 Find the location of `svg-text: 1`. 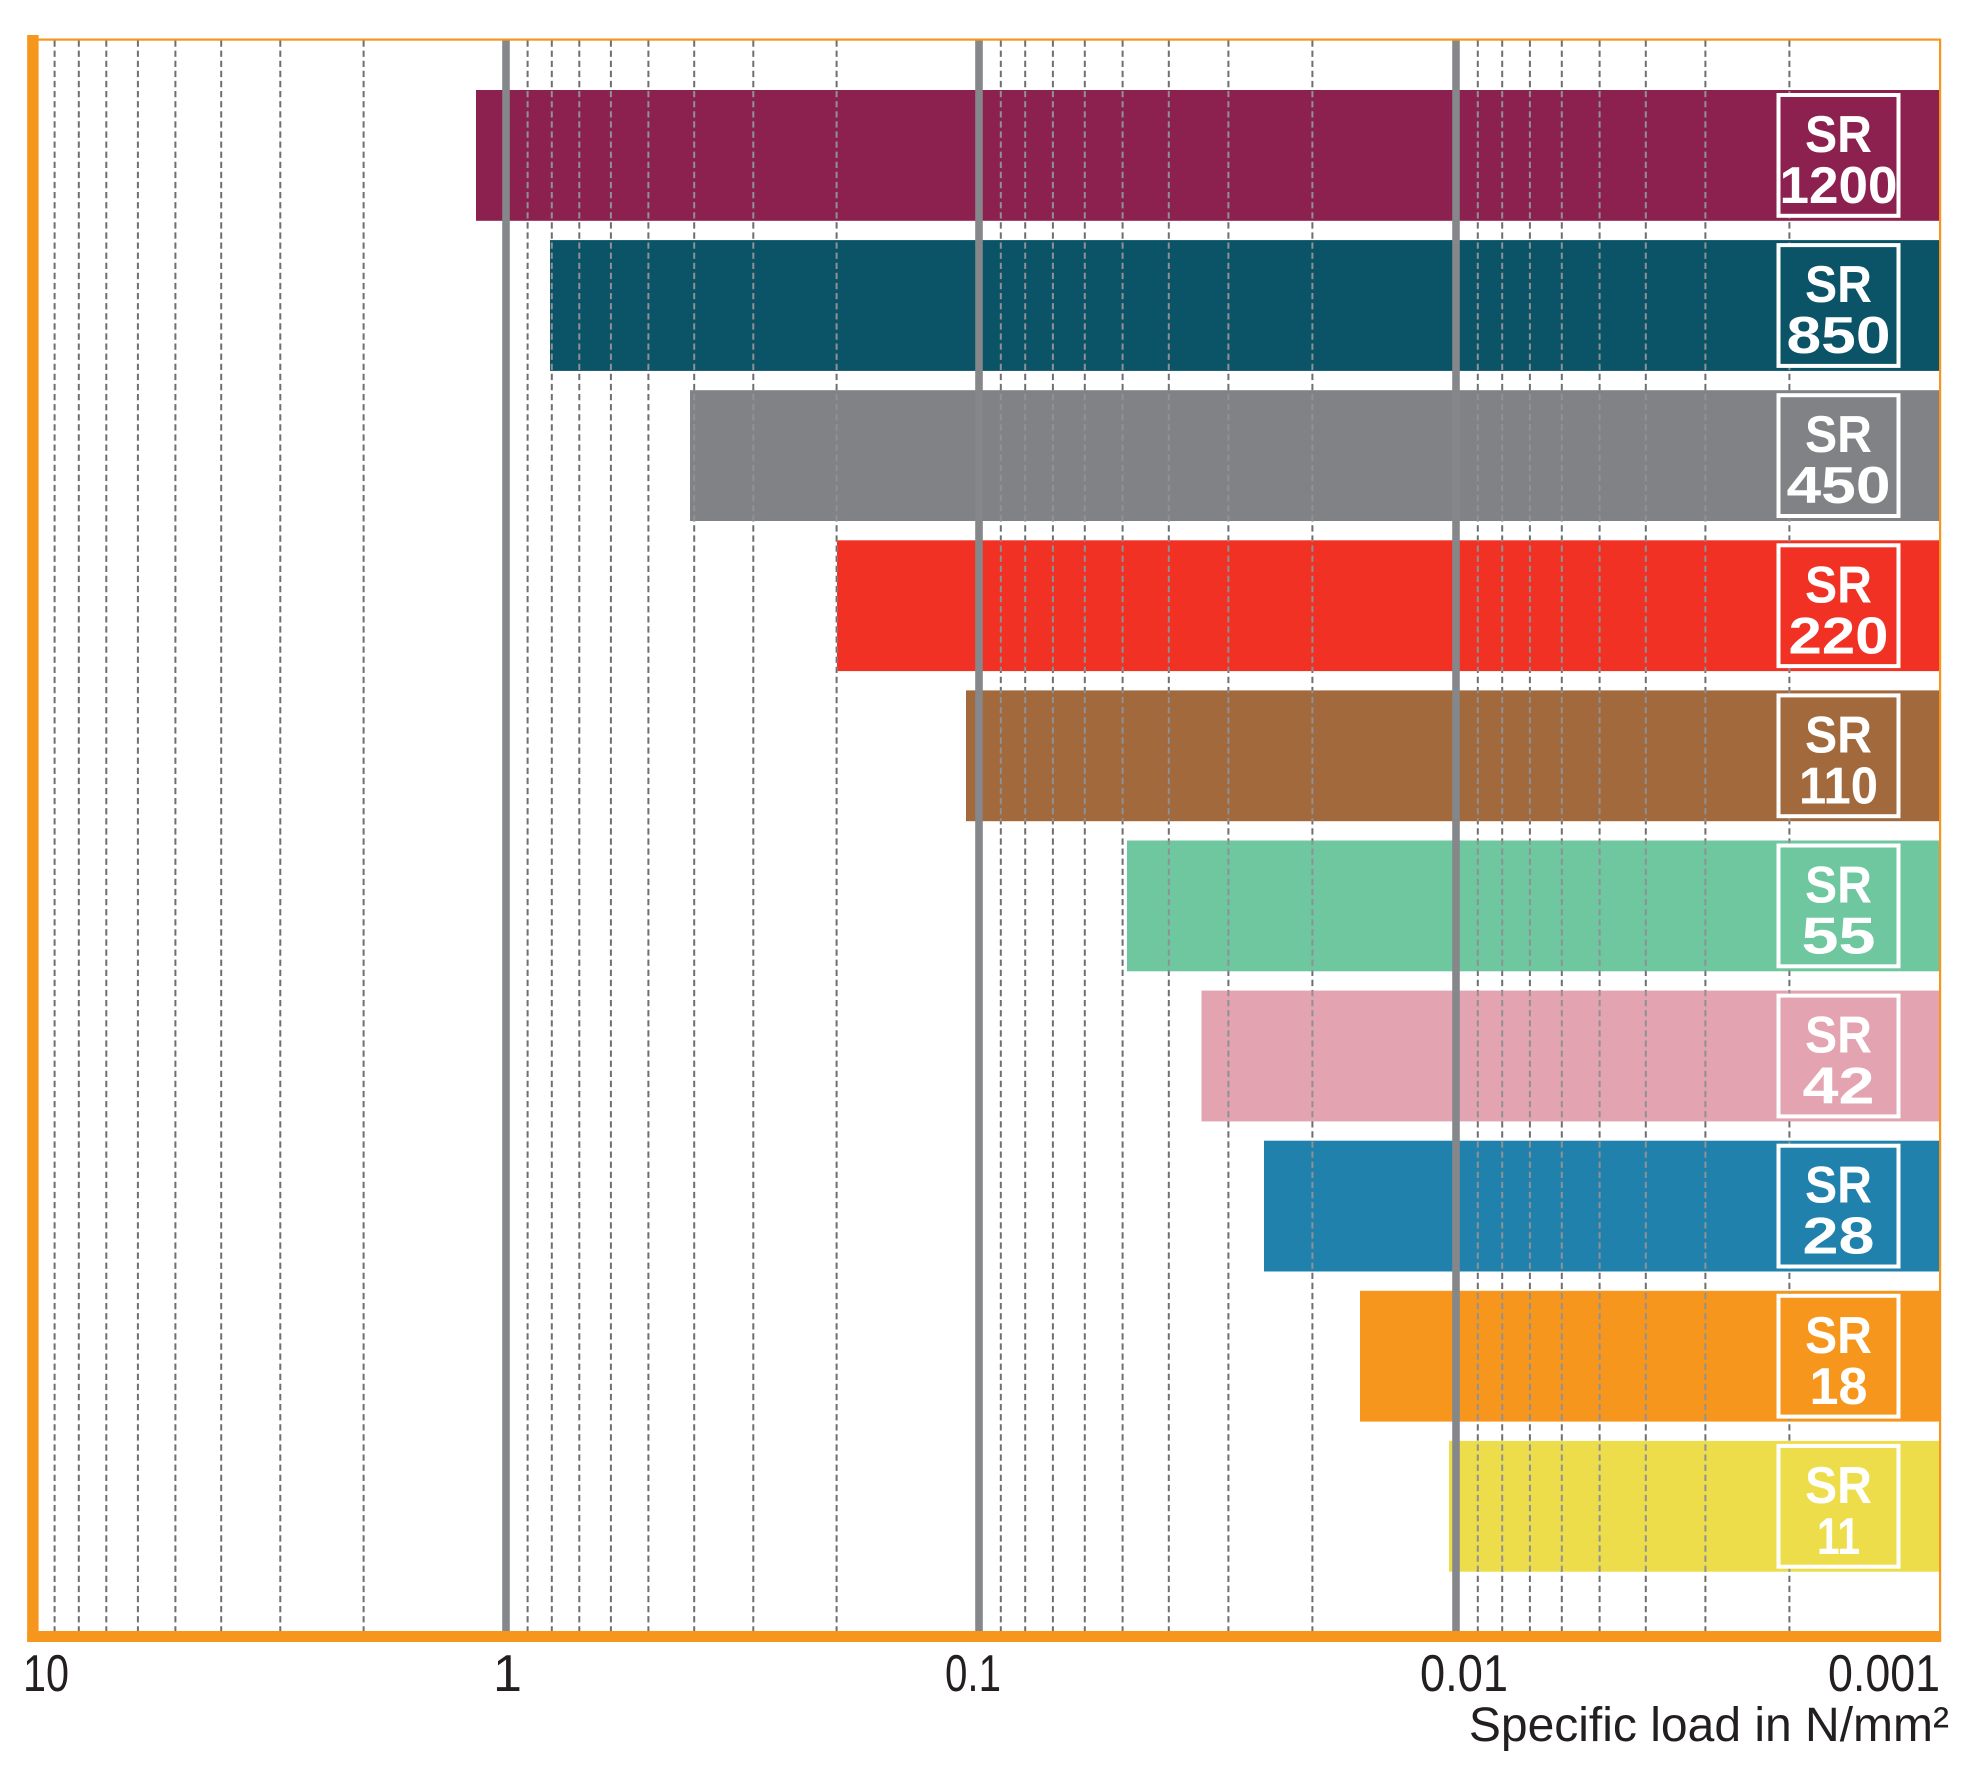

svg-text: 1 is located at coordinates (507, 1674).